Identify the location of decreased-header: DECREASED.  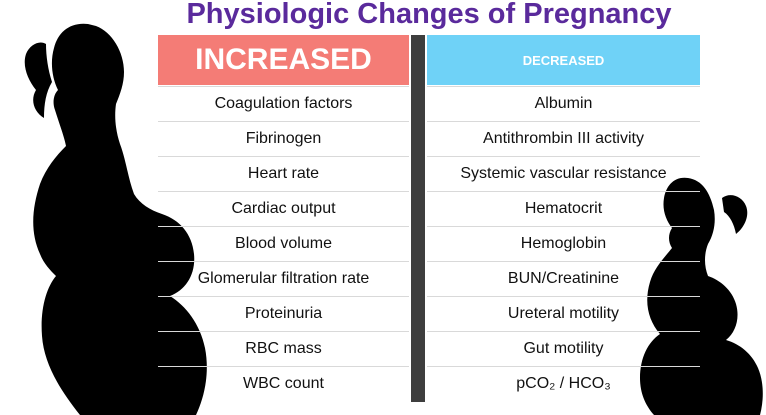
(563, 60).